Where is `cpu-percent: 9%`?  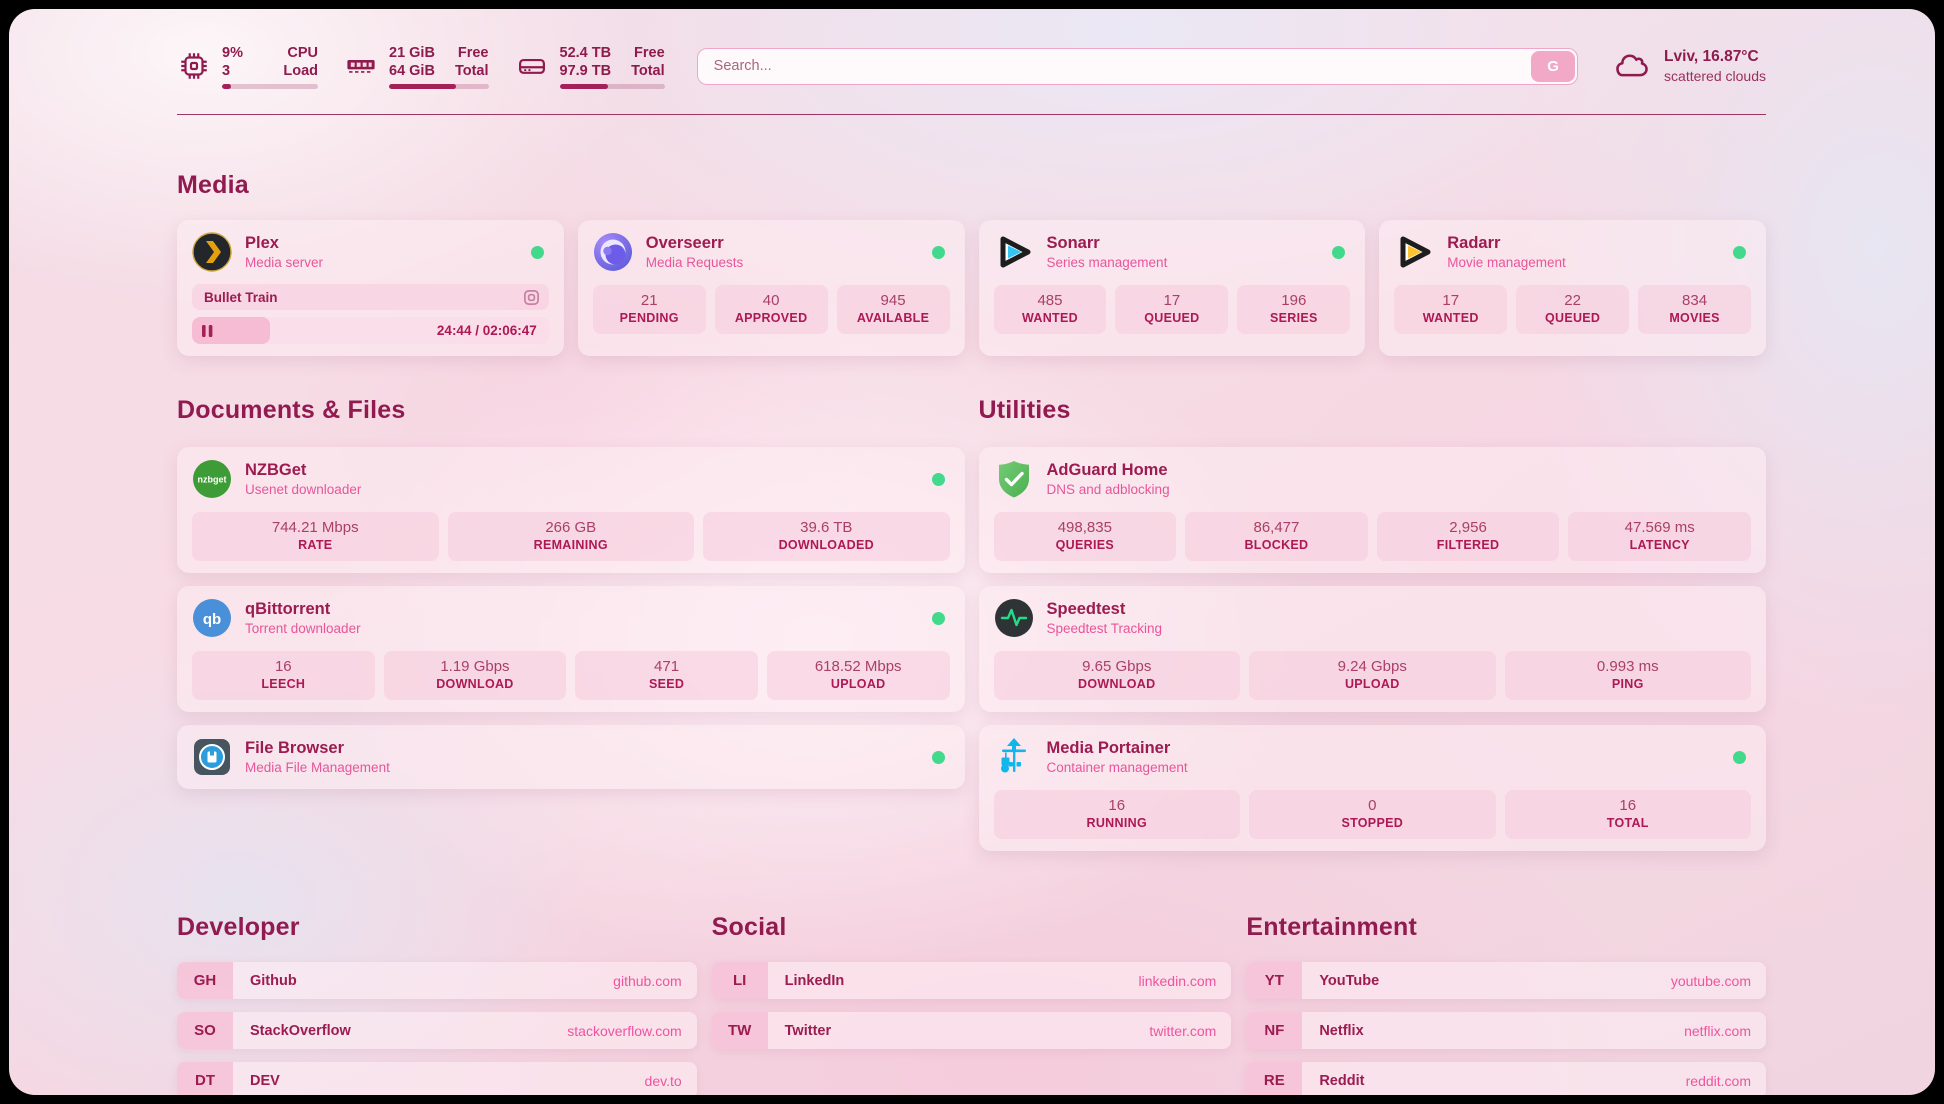 cpu-percent: 9% is located at coordinates (232, 52).